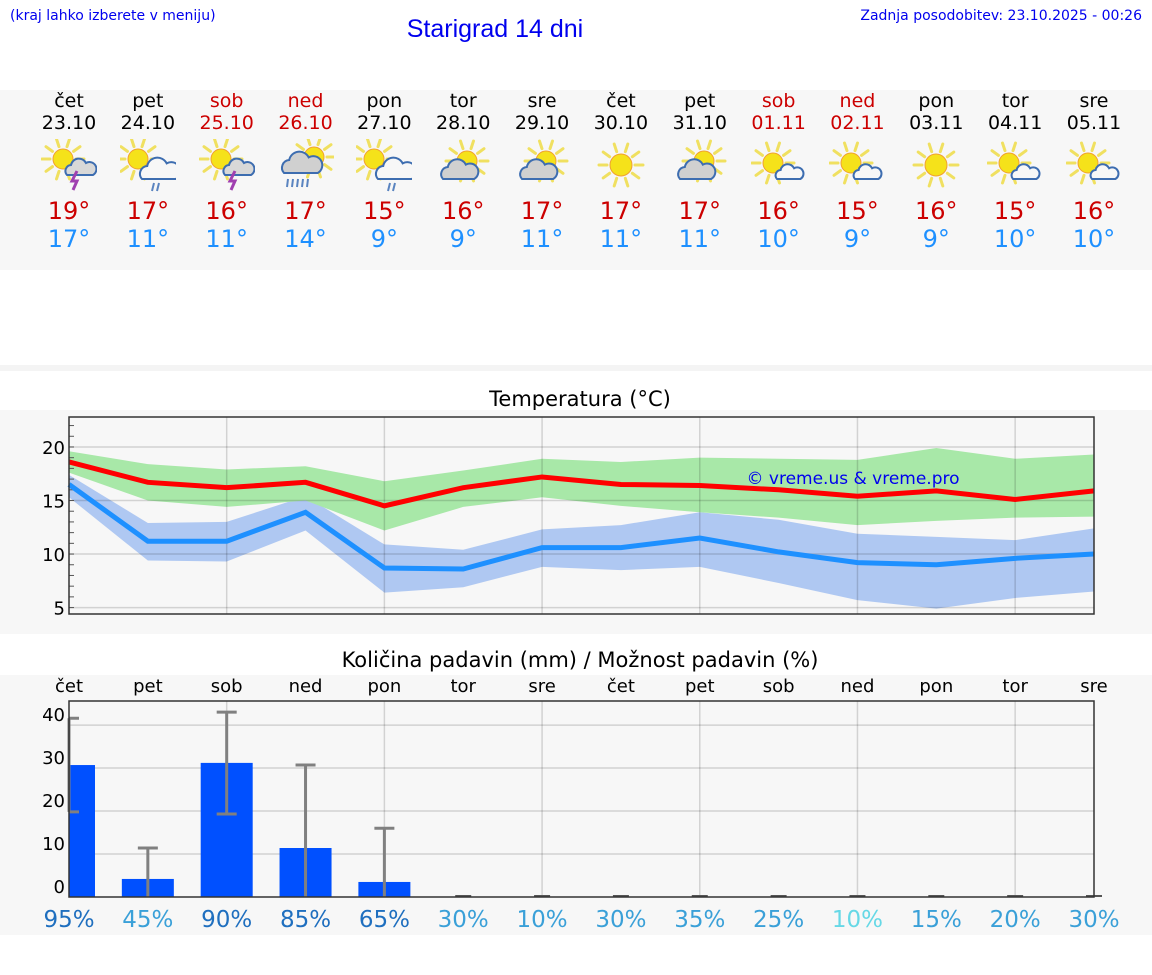 The width and height of the screenshot is (1152, 975). I want to click on day-date: 01.11, so click(778, 123).